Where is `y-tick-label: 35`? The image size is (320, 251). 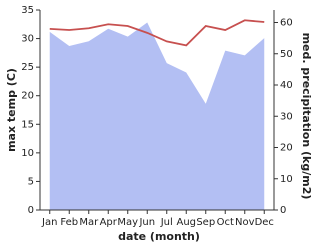
y-tick-label: 35 is located at coordinates (27, 10).